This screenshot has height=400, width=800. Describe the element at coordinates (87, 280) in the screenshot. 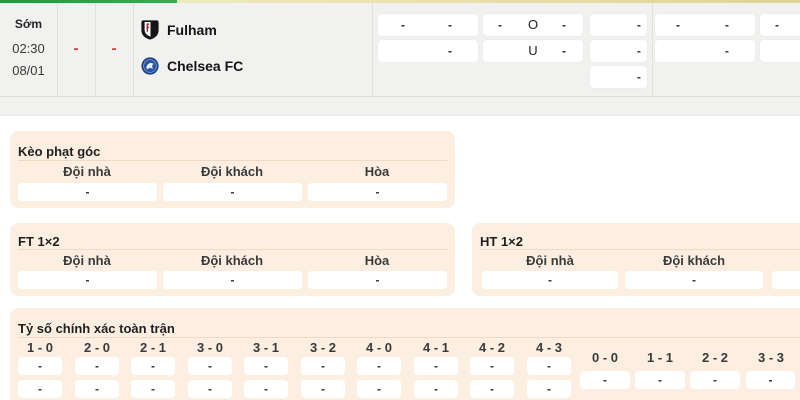

I see `ft-home-odds-cell: -` at that location.